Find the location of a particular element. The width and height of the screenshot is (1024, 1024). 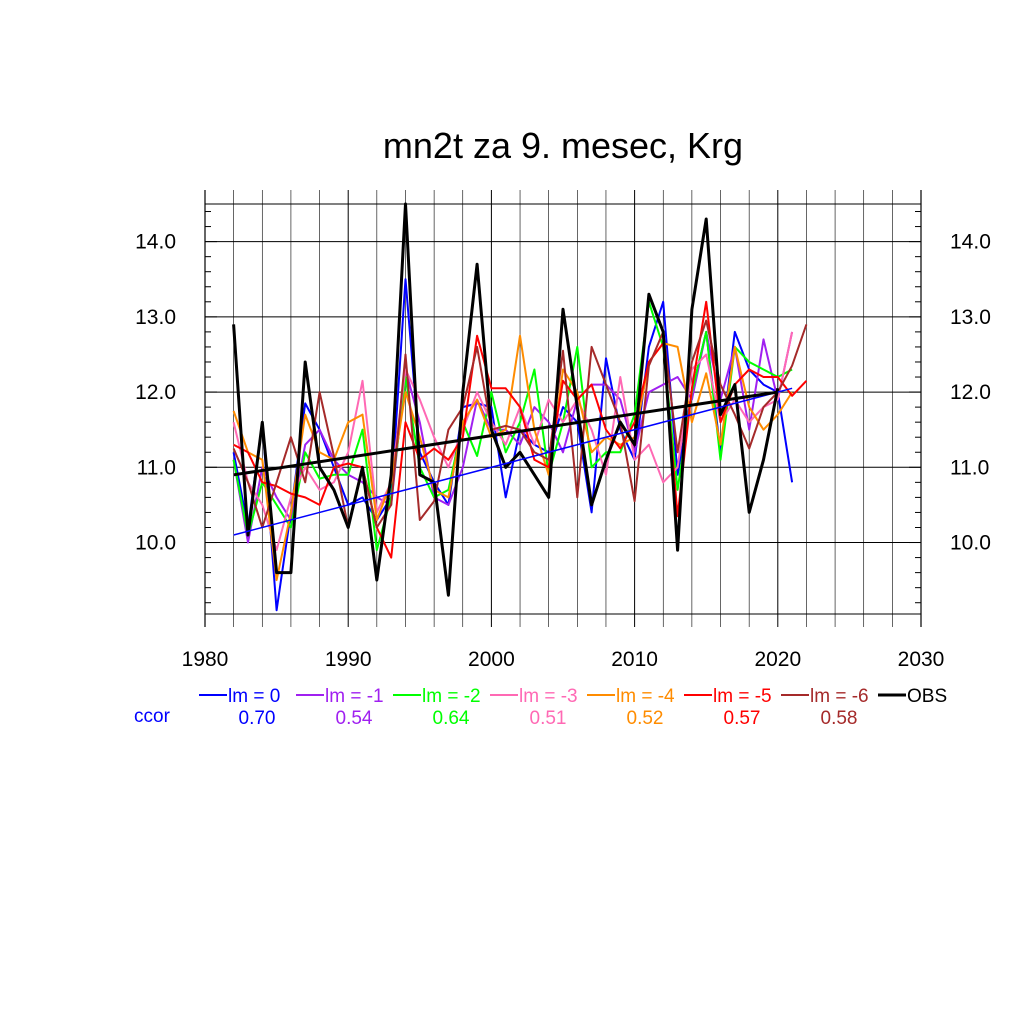

legend-label: lm = -6 is located at coordinates (839, 696).